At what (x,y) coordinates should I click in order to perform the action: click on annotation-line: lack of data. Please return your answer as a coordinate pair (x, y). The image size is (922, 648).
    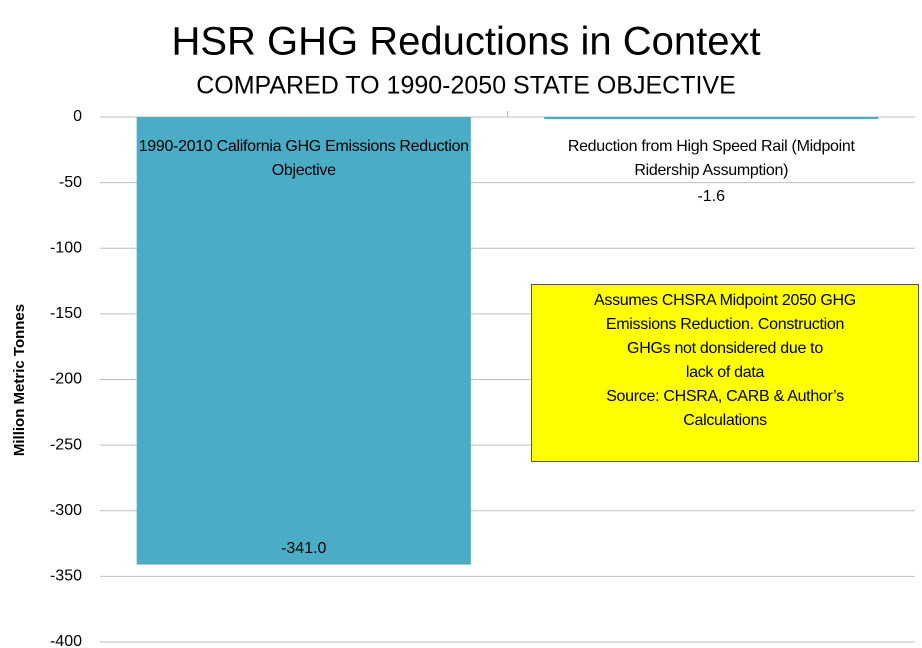
    Looking at the image, I should click on (725, 372).